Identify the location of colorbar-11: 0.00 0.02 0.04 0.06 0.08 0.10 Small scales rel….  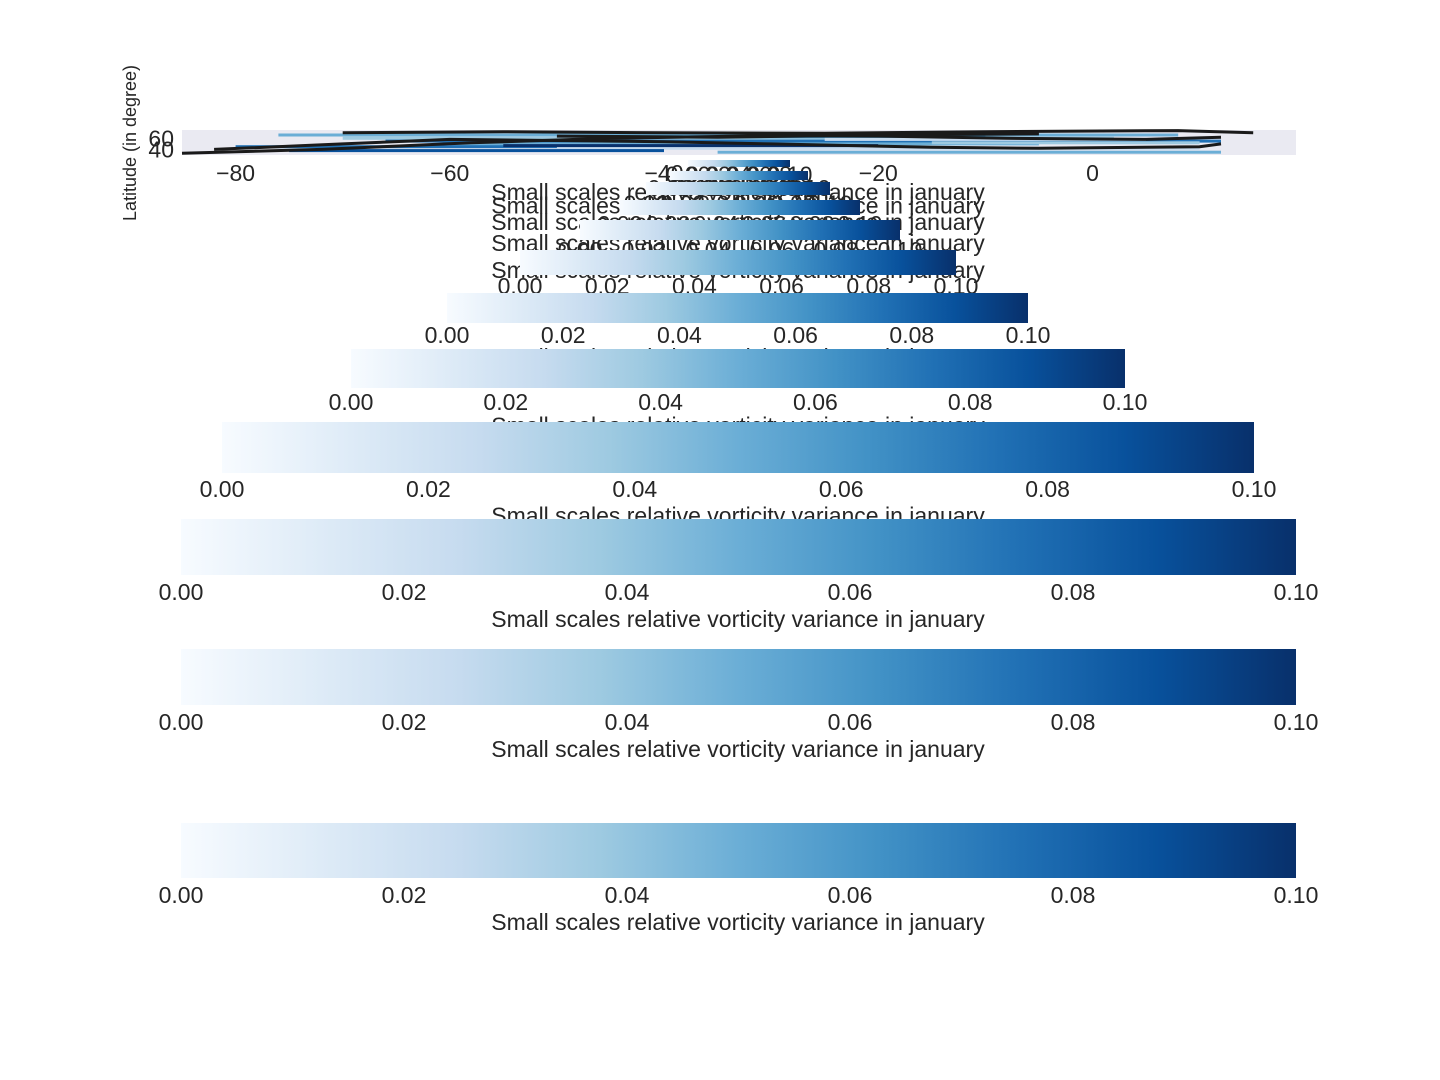
(739, 879).